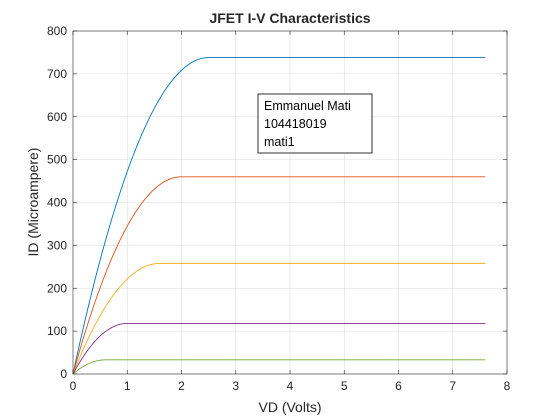 The width and height of the screenshot is (560, 420). Describe the element at coordinates (279, 142) in the screenshot. I see `annotation-line-3: mati1` at that location.